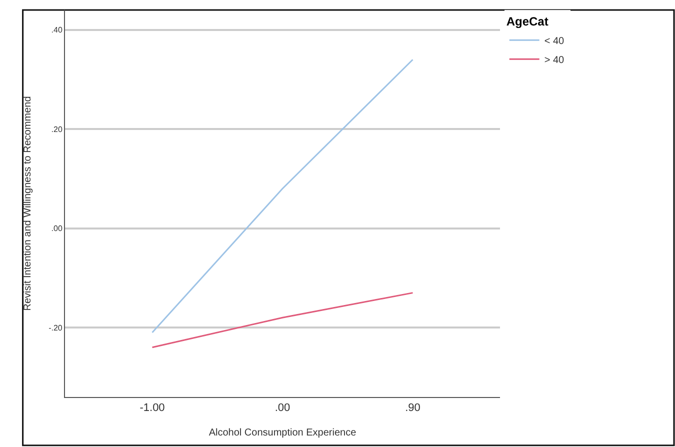 This screenshot has height=447, width=675. I want to click on legend-label: < 40, so click(554, 41).